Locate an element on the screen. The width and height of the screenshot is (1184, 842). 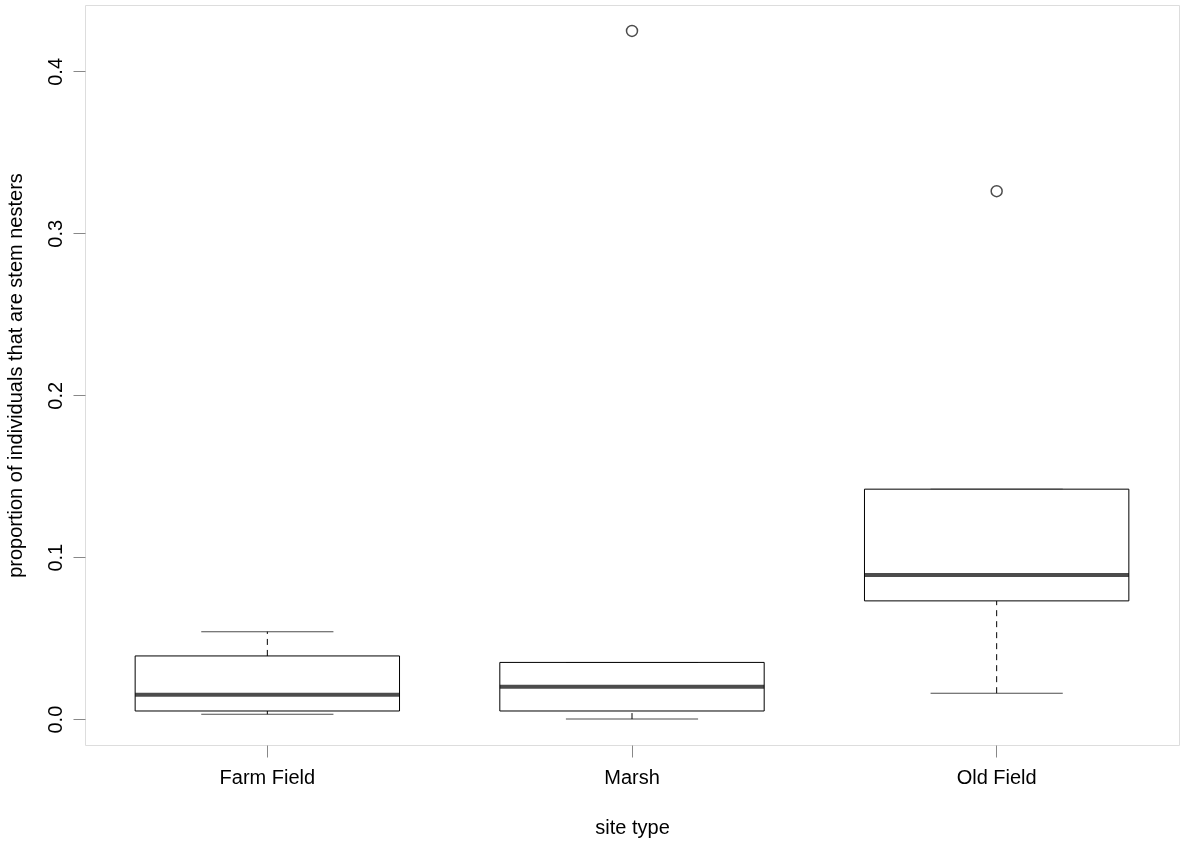
y-axis-title: proportion of individuals that are stem nesters is located at coordinates (14, 375).